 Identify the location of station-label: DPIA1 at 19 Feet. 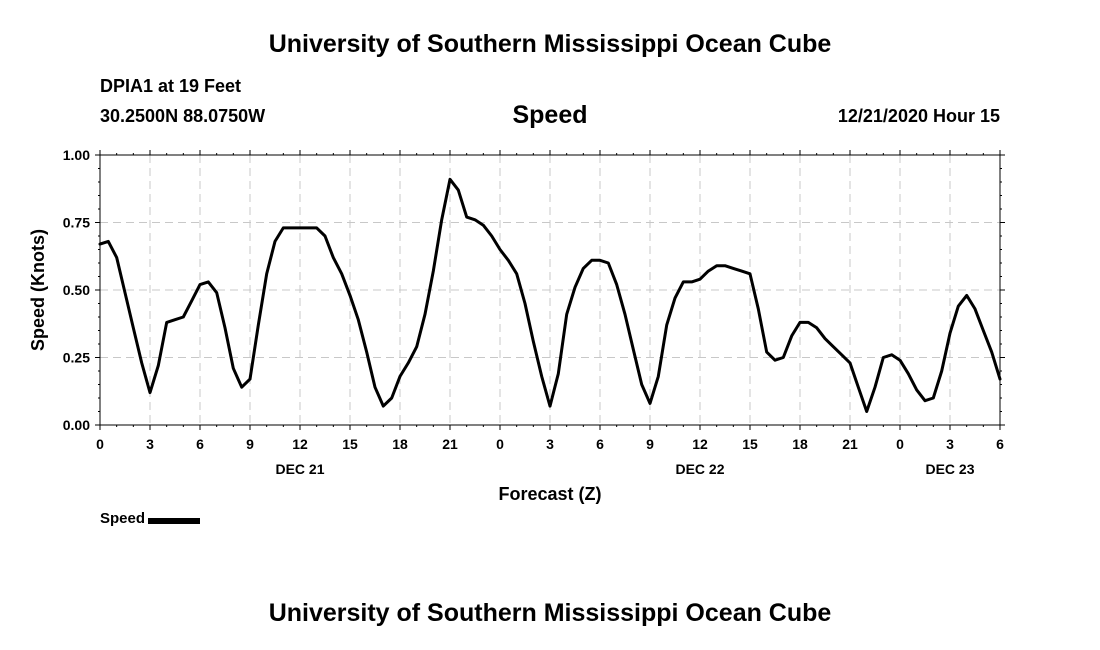
(171, 86).